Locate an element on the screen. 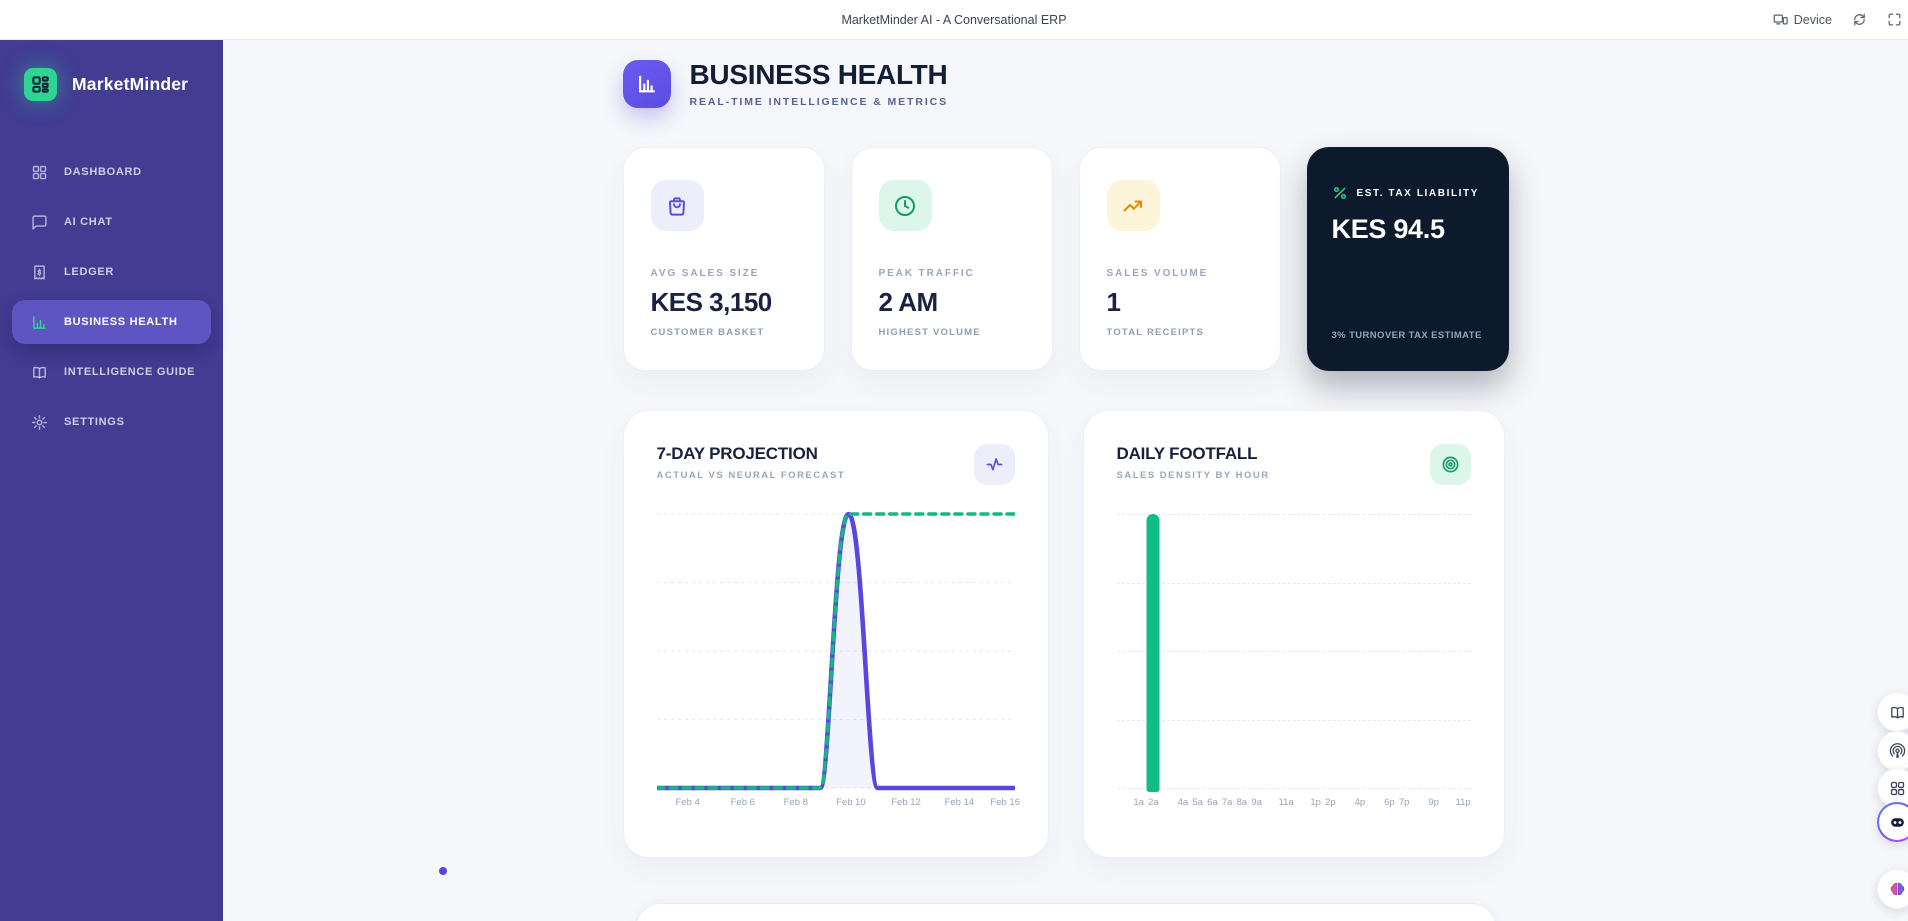 This screenshot has height=921, width=1908. sidebar-item-ai-chat: AI CHAT is located at coordinates (111, 222).